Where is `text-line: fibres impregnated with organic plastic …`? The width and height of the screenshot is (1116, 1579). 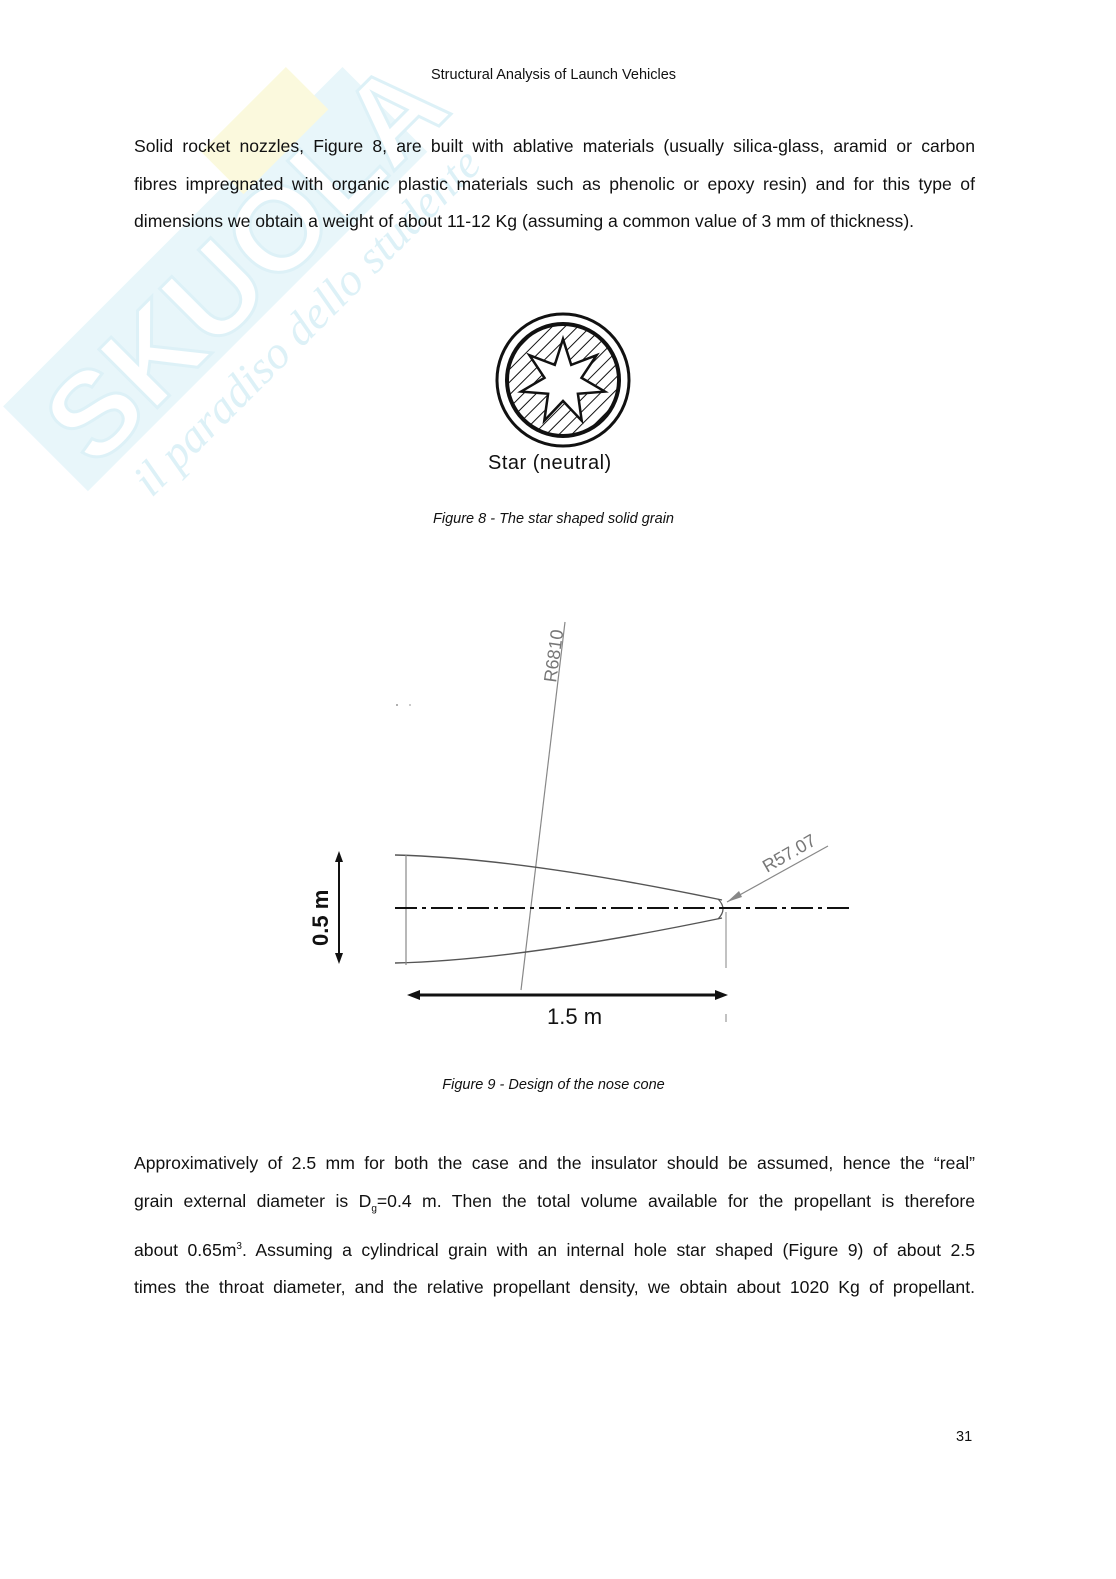 text-line: fibres impregnated with organic plastic … is located at coordinates (554, 183).